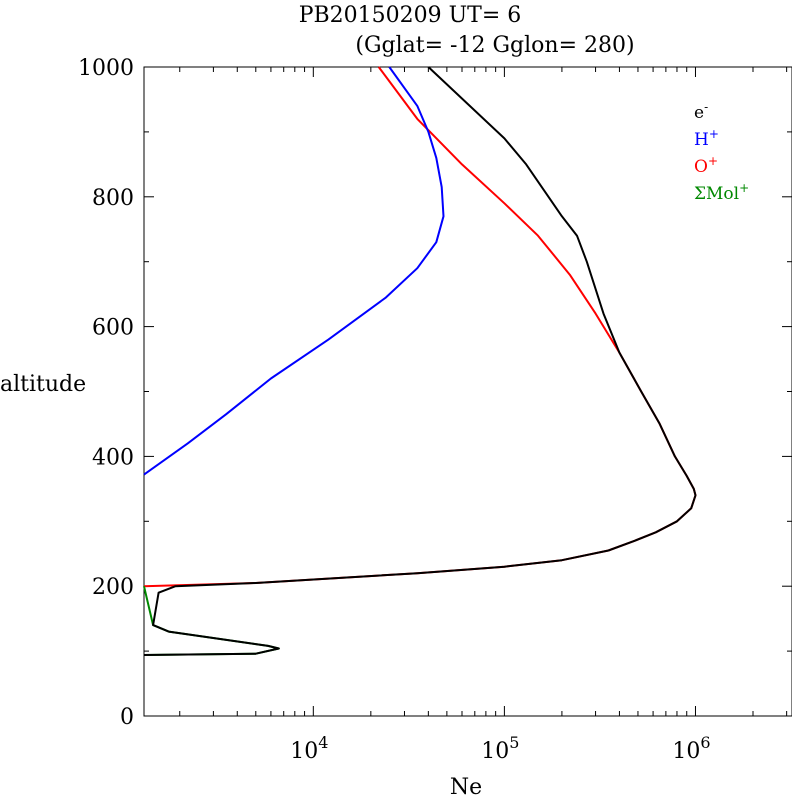 The height and width of the screenshot is (796, 792). Describe the element at coordinates (43, 384) in the screenshot. I see `y-axis-label: altitude` at that location.